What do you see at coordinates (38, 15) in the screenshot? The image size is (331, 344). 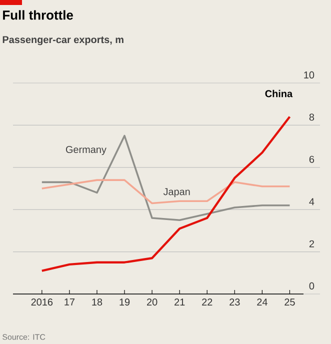 I see `chart-title: Full throttle` at bounding box center [38, 15].